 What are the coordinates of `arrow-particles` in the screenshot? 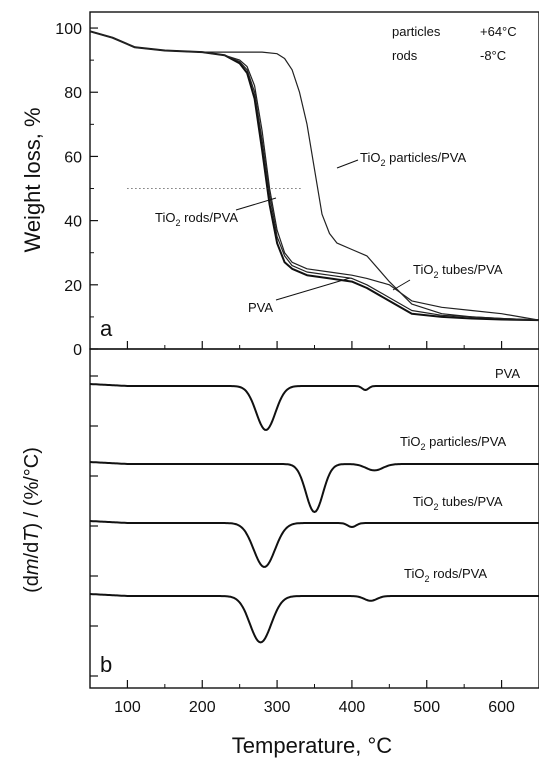 It's located at (347, 164).